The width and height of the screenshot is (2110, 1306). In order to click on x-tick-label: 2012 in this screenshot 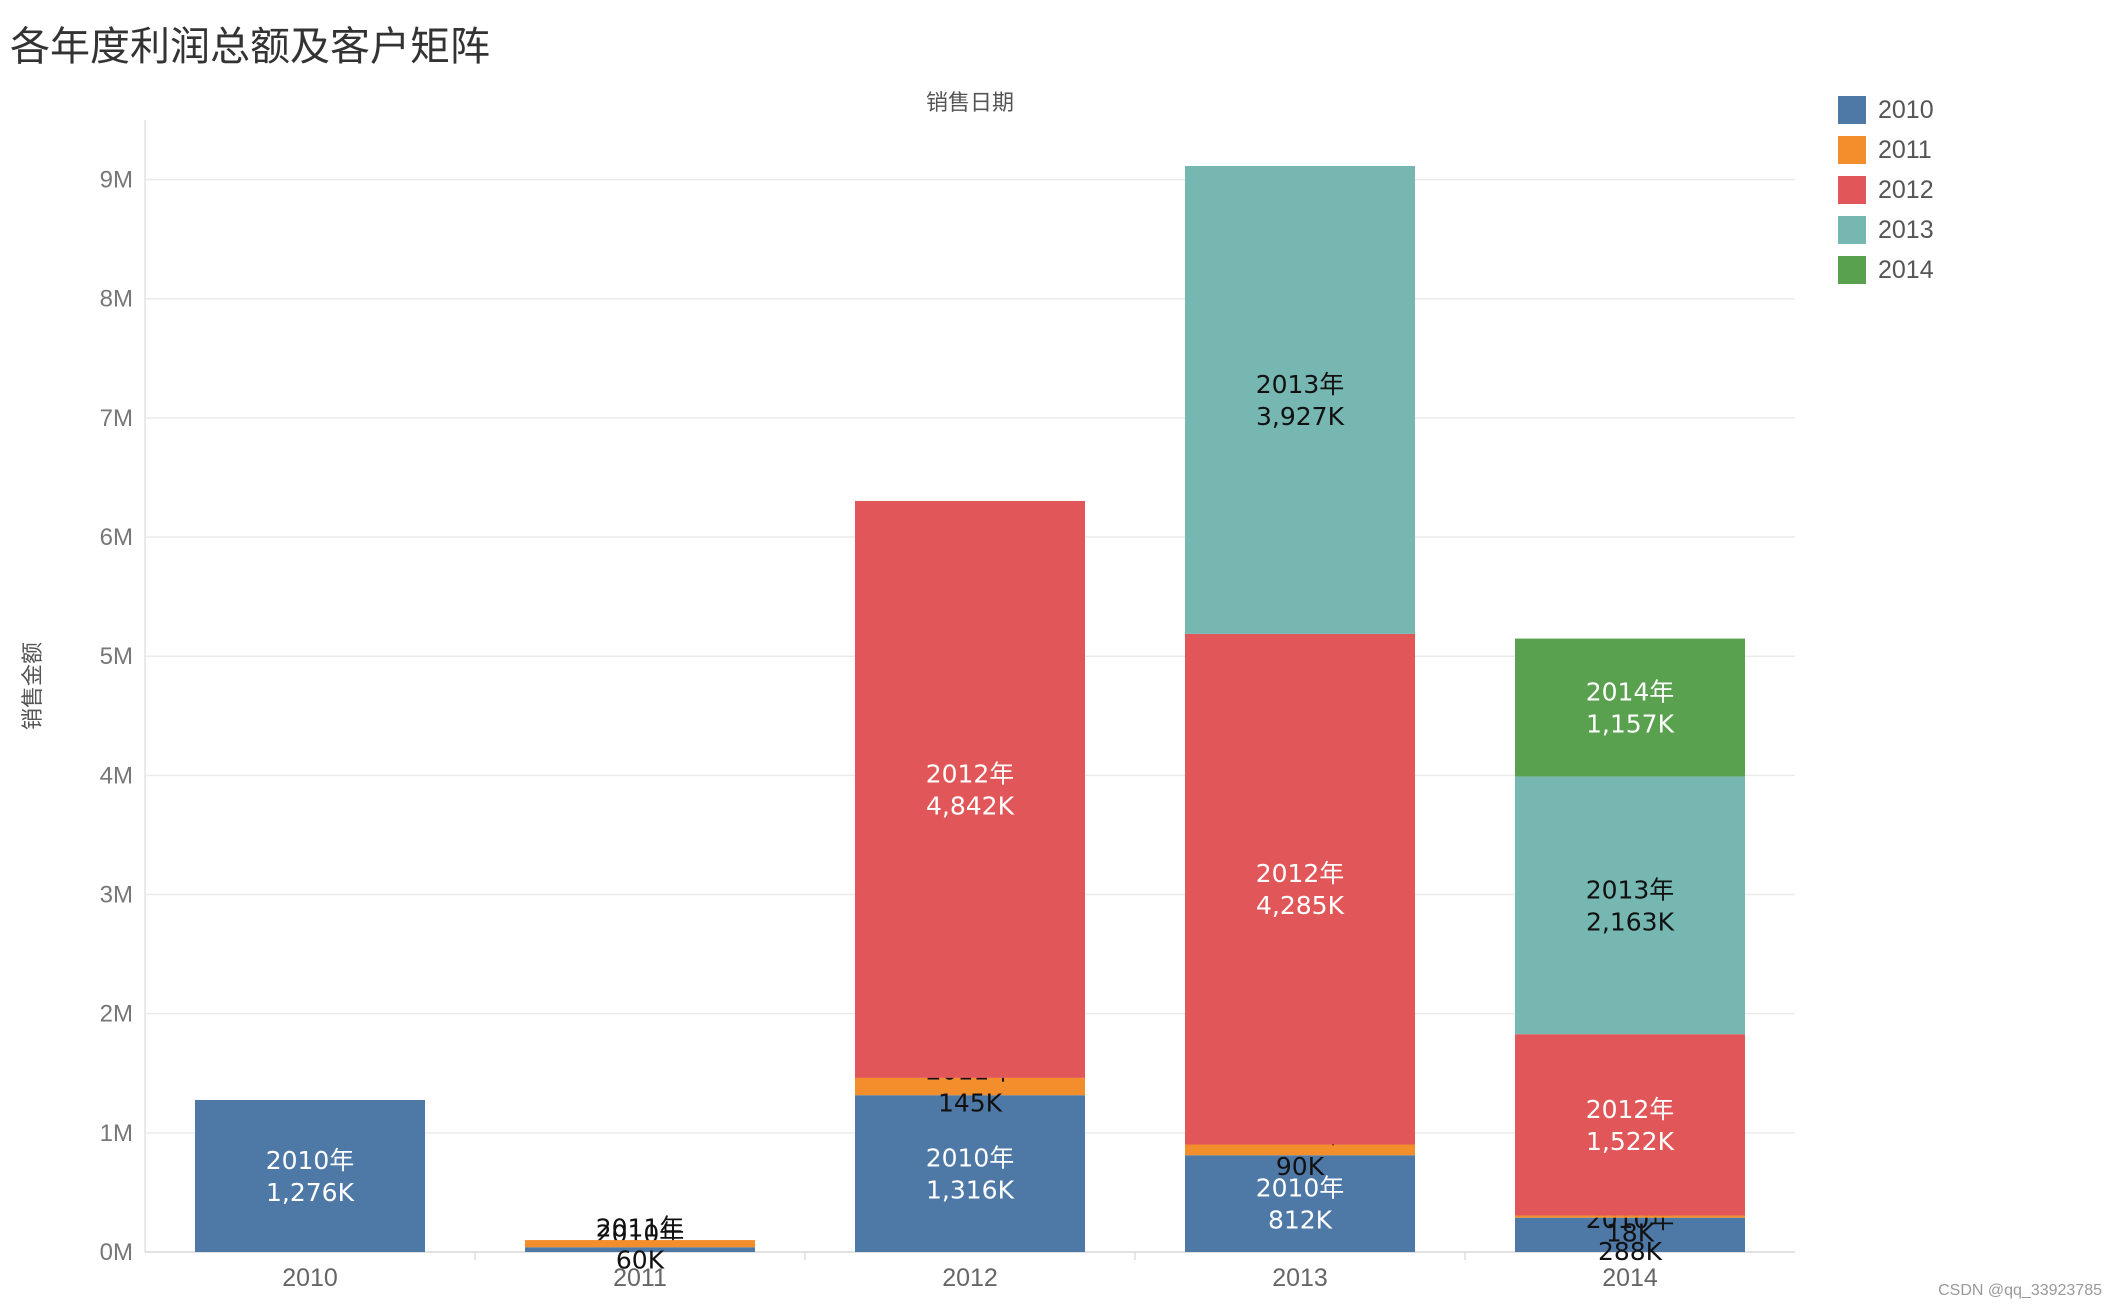, I will do `click(970, 1278)`.